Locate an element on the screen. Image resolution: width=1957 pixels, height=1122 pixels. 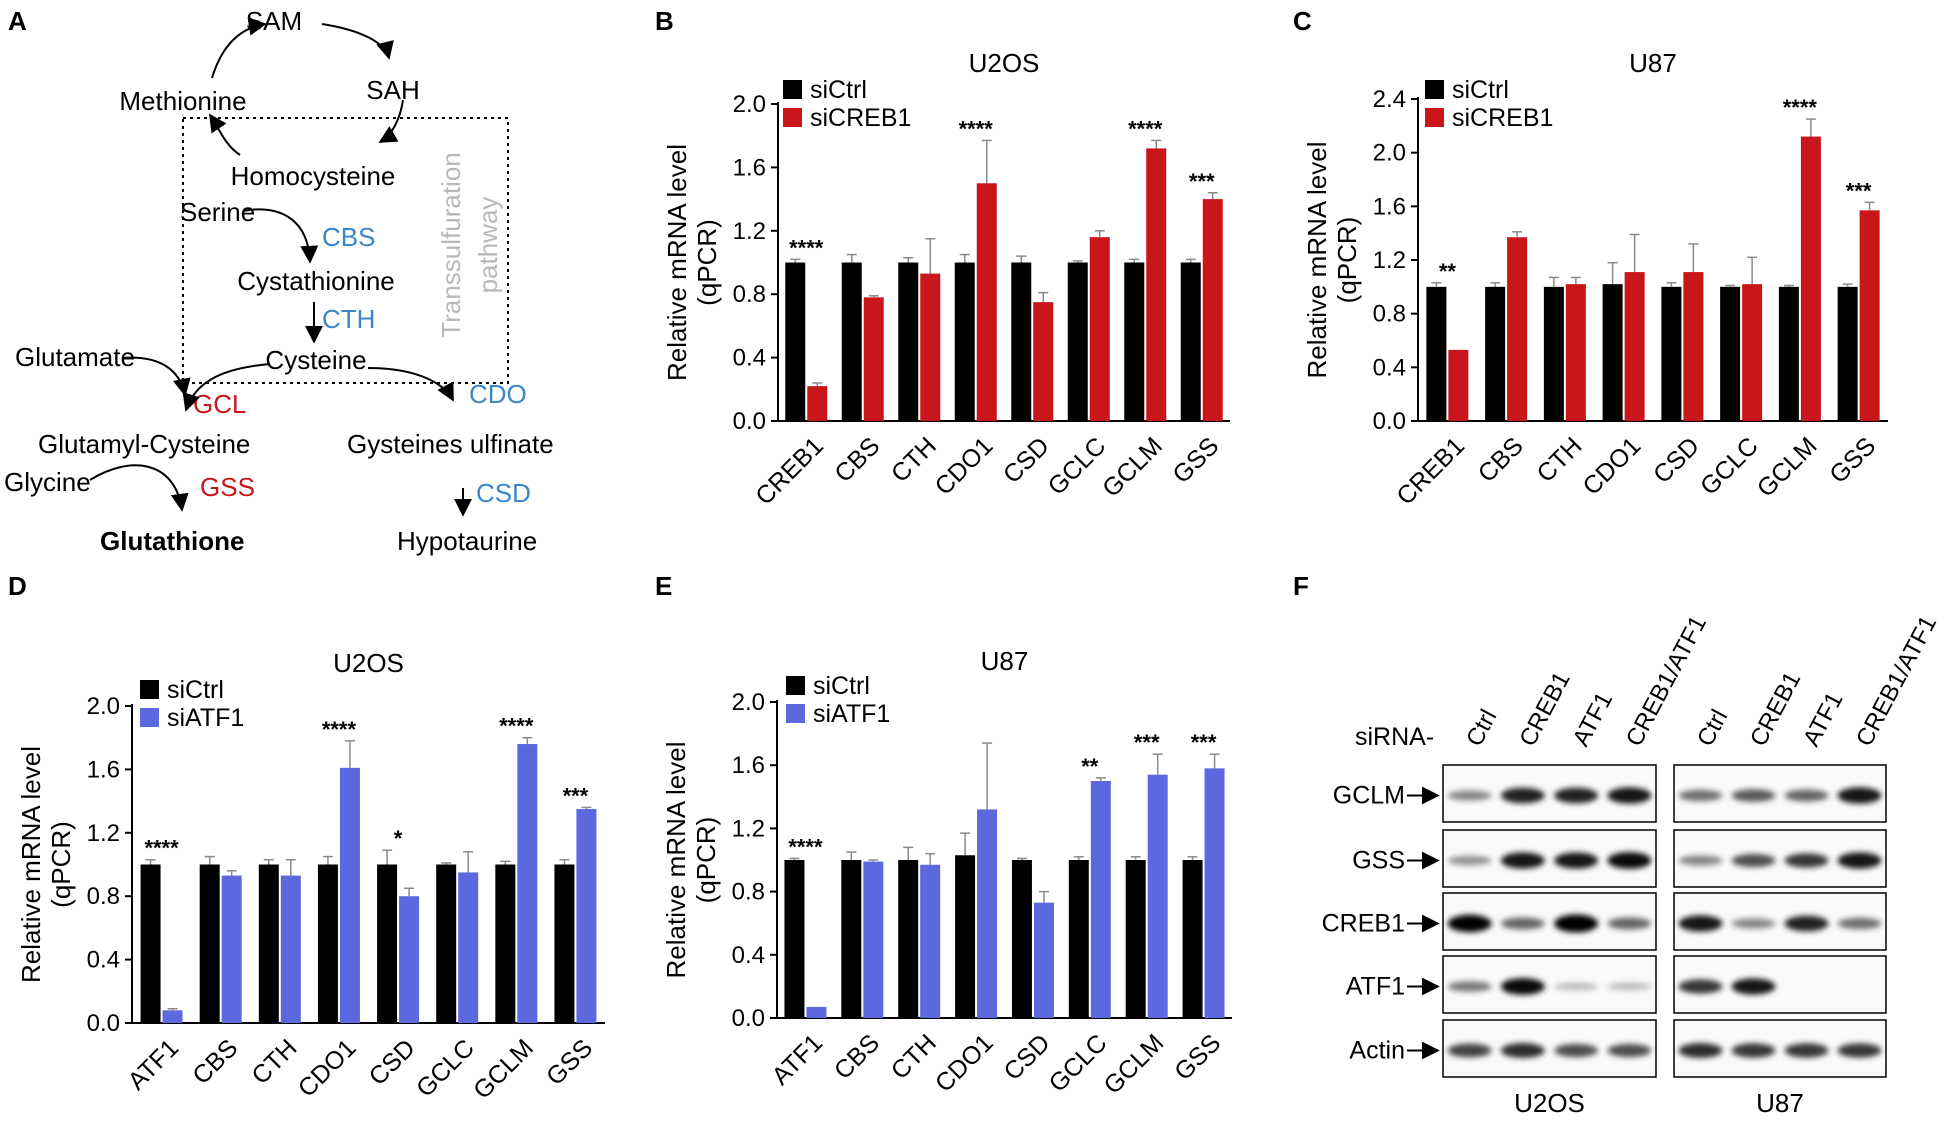
glutamyl-cysteine-label: Glutamyl-Cysteine is located at coordinates (144, 444).